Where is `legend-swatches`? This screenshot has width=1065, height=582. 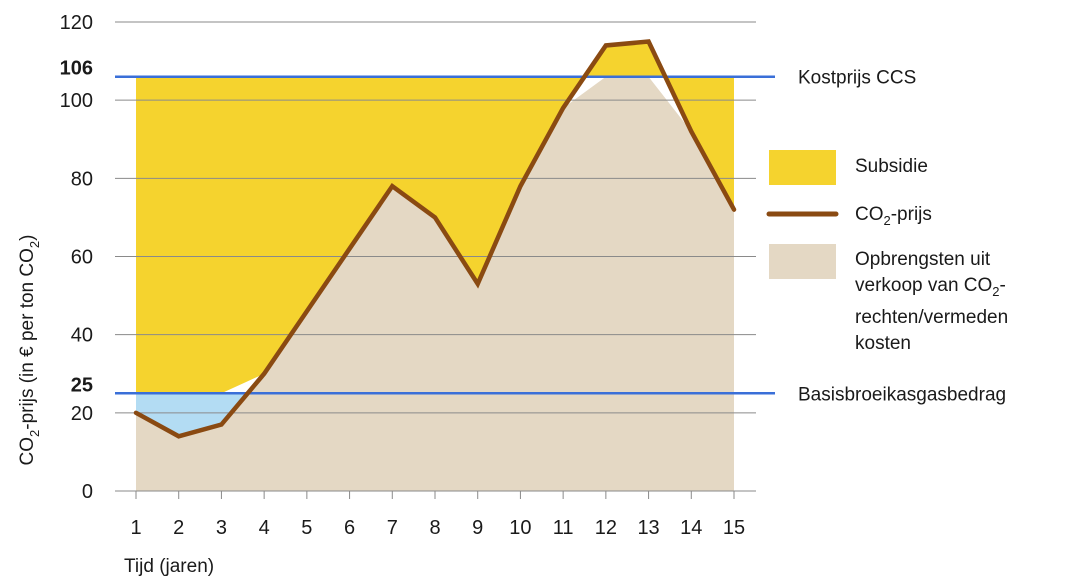
legend-swatches is located at coordinates (802, 214).